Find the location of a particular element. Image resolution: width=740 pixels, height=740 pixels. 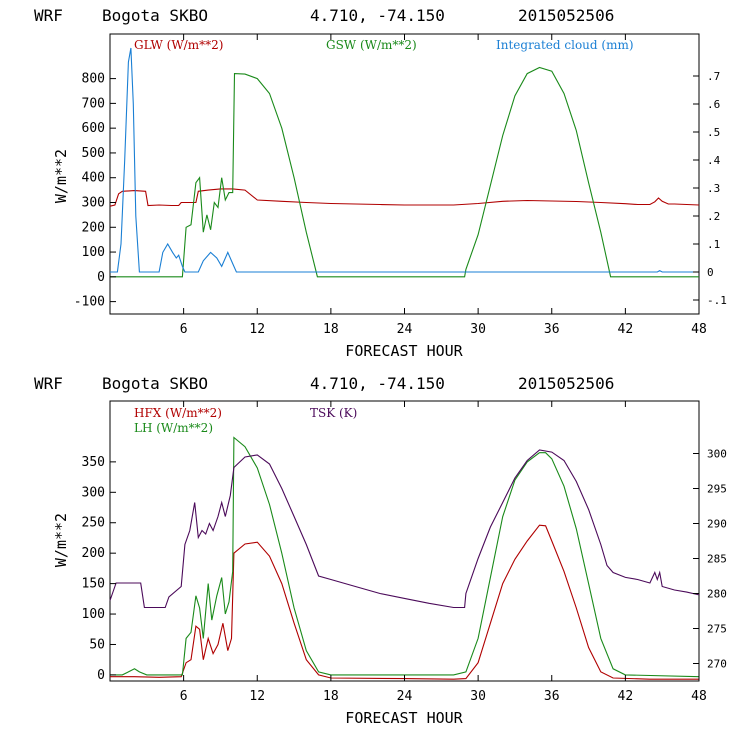

chart-bottom-x-tick-label: 42 is located at coordinates (626, 696).